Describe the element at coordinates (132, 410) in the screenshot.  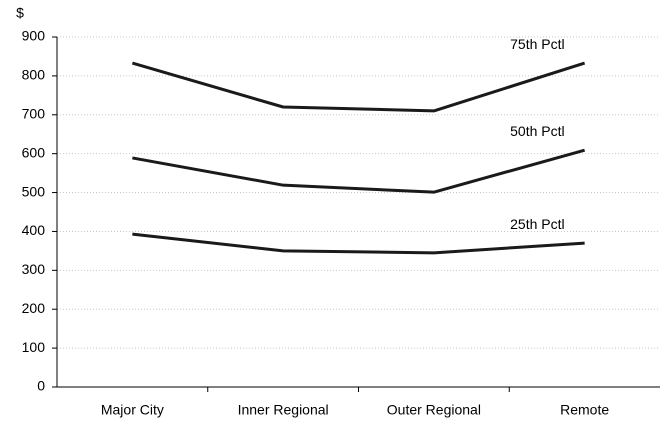
I see `x-tick-label: Major City` at that location.